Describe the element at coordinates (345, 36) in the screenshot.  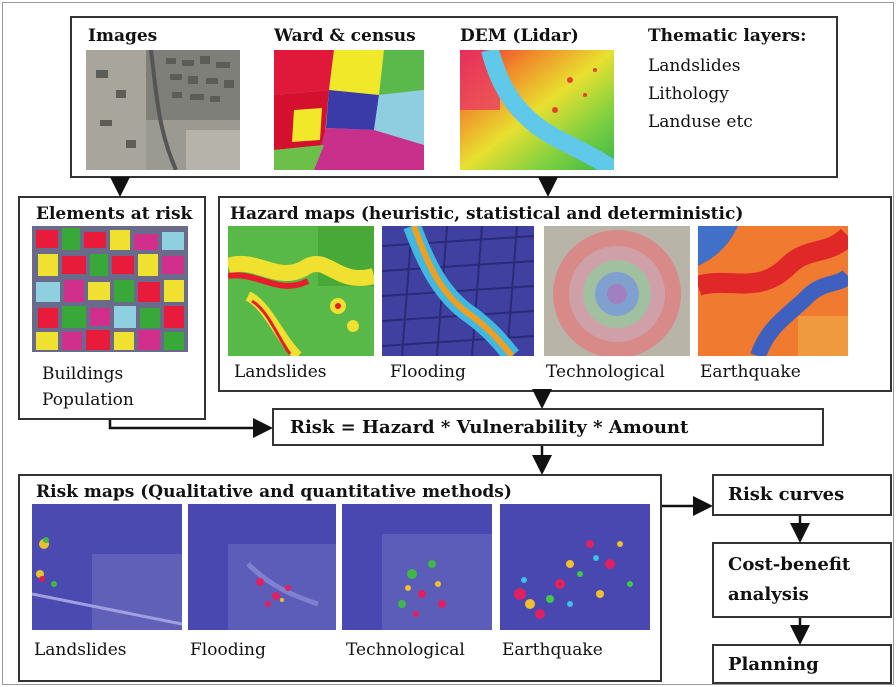
I see `ward-census-label: Ward & census` at that location.